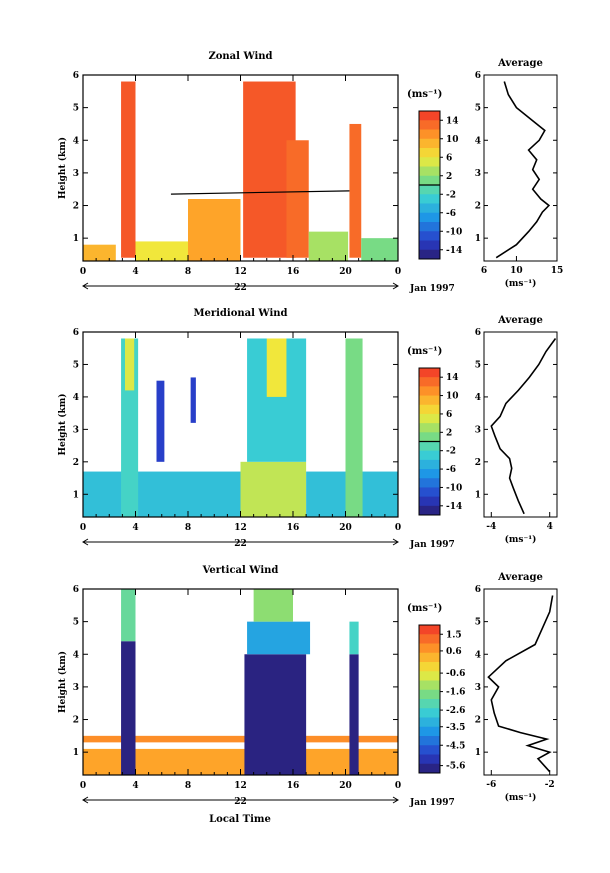 Image resolution: width=610 pixels, height=873 pixels. I want to click on colorbar-tick-label: 2, so click(449, 433).